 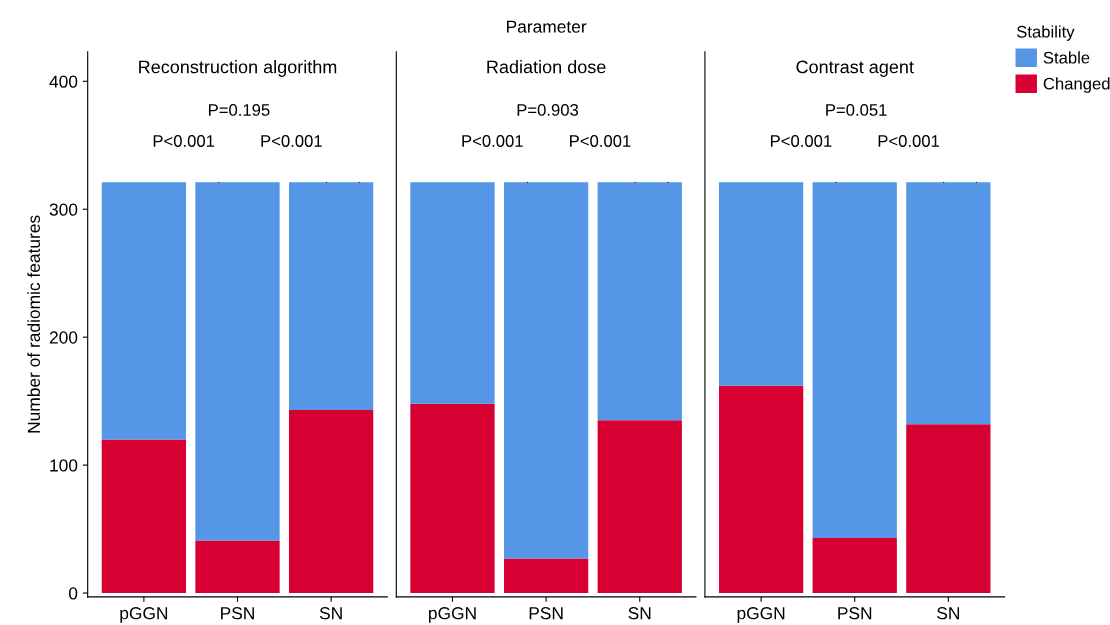 I want to click on y-tick-label: 100, so click(x=64, y=465).